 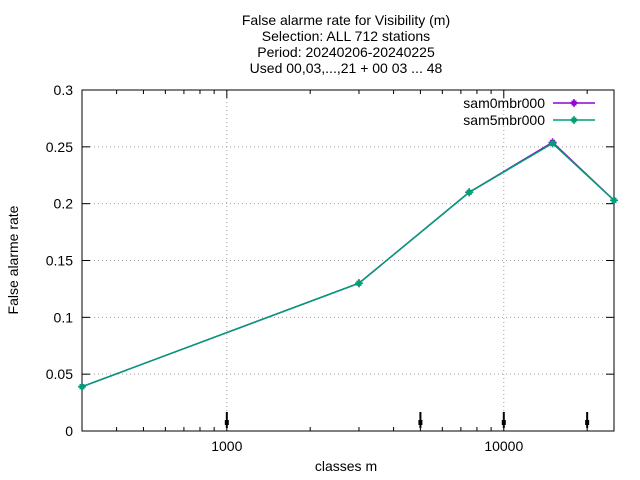 I want to click on y-tick-label: 0.1, so click(x=64, y=317).